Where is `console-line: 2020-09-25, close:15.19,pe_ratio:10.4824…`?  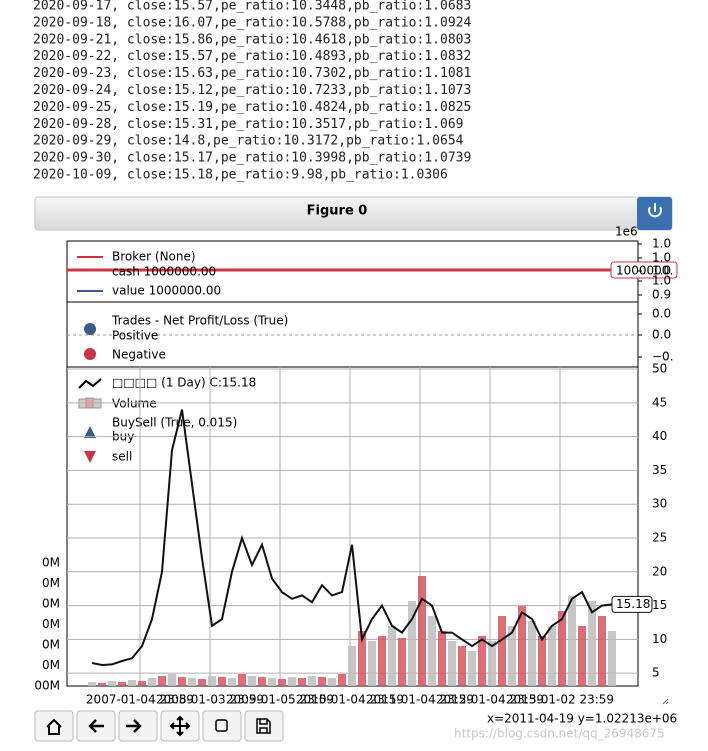
console-line: 2020-09-25, close:15.19,pe_ratio:10.4824… is located at coordinates (252, 107).